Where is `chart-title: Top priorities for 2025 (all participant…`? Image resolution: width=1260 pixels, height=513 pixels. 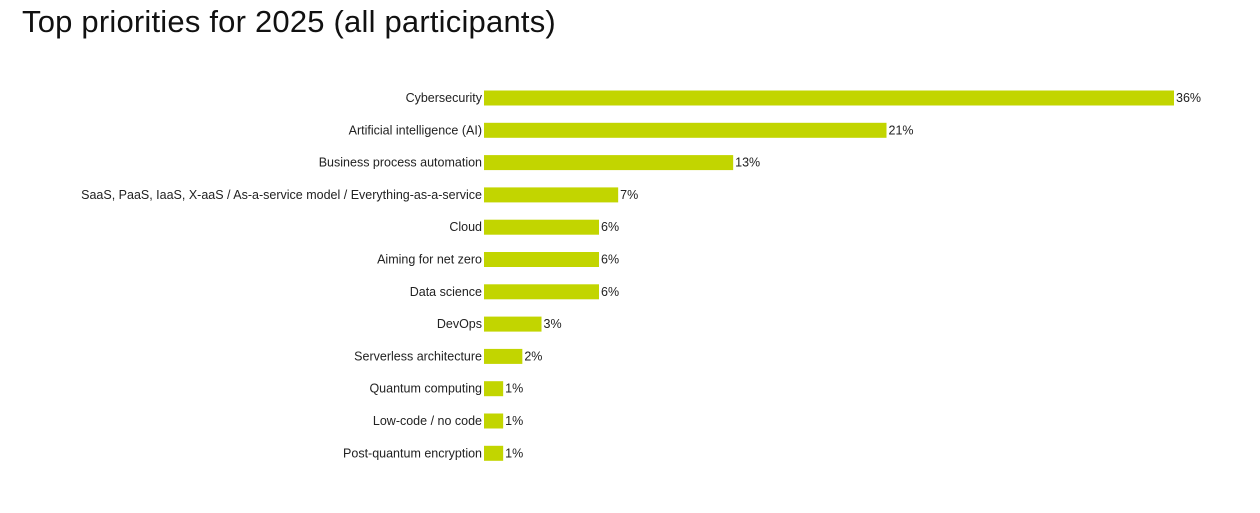 chart-title: Top priorities for 2025 (all participant… is located at coordinates (289, 21).